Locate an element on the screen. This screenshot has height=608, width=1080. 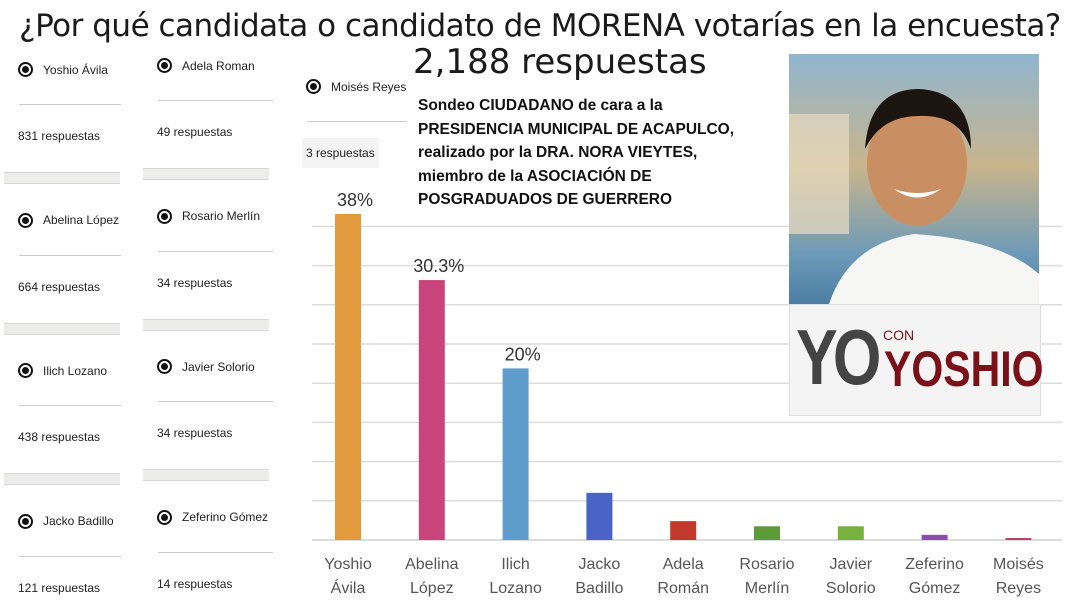
response-count: 14 respuestas is located at coordinates (195, 583).